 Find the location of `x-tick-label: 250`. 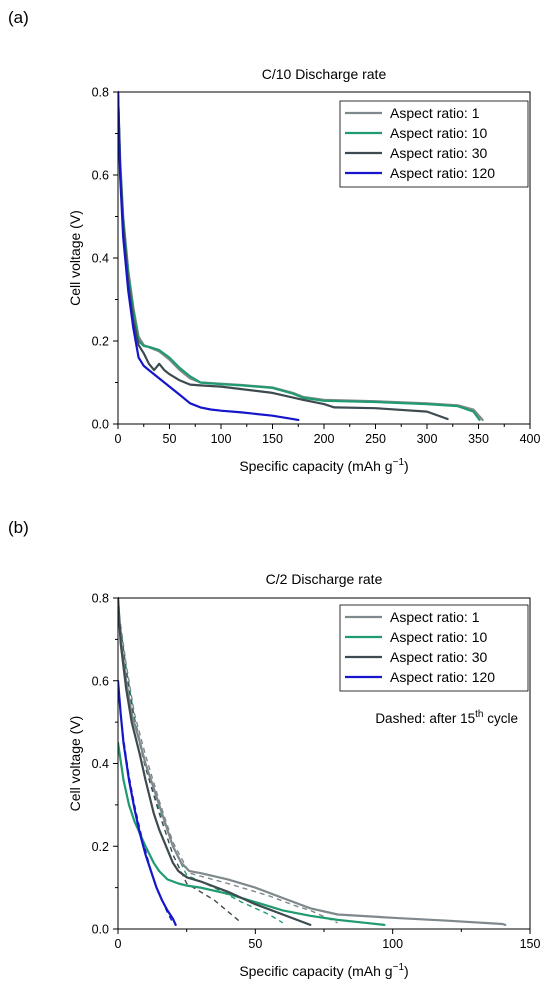

x-tick-label: 250 is located at coordinates (375, 439).